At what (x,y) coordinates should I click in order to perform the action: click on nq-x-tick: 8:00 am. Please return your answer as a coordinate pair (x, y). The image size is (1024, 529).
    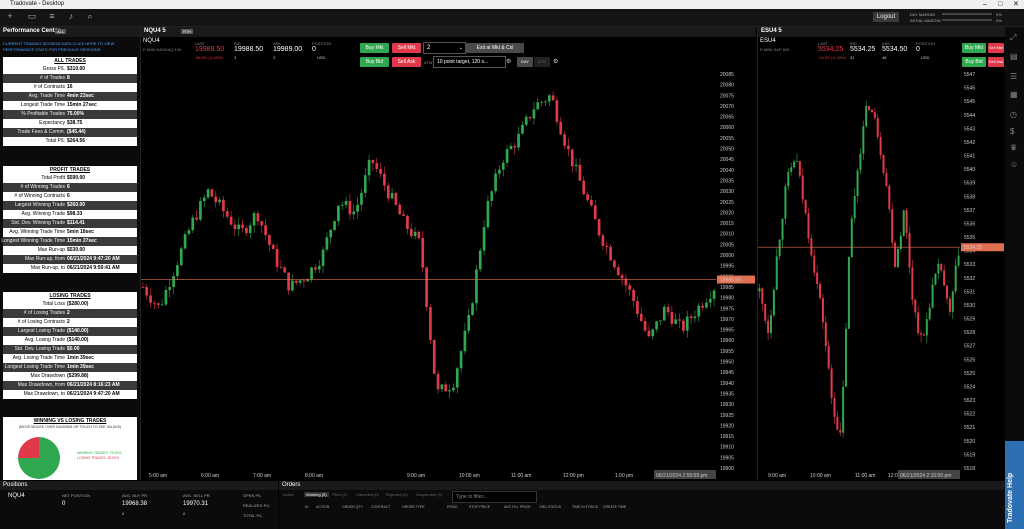
    Looking at the image, I should click on (314, 476).